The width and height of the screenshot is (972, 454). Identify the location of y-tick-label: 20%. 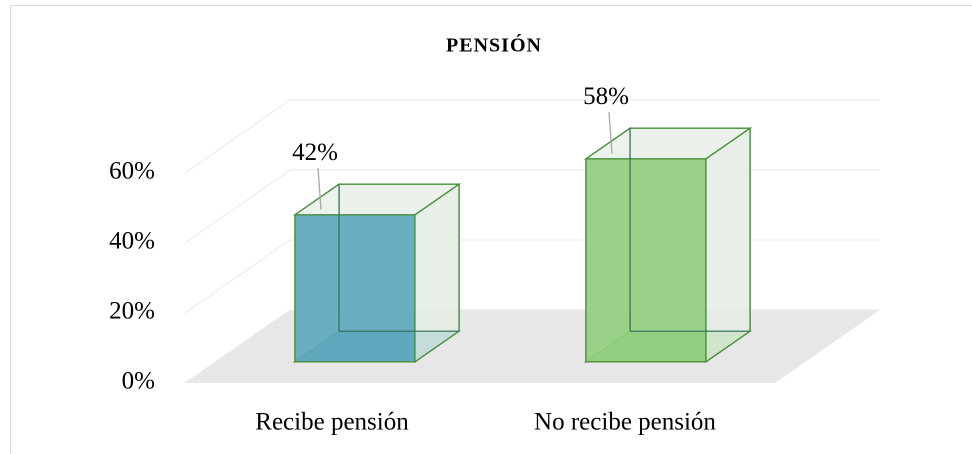
(132, 311).